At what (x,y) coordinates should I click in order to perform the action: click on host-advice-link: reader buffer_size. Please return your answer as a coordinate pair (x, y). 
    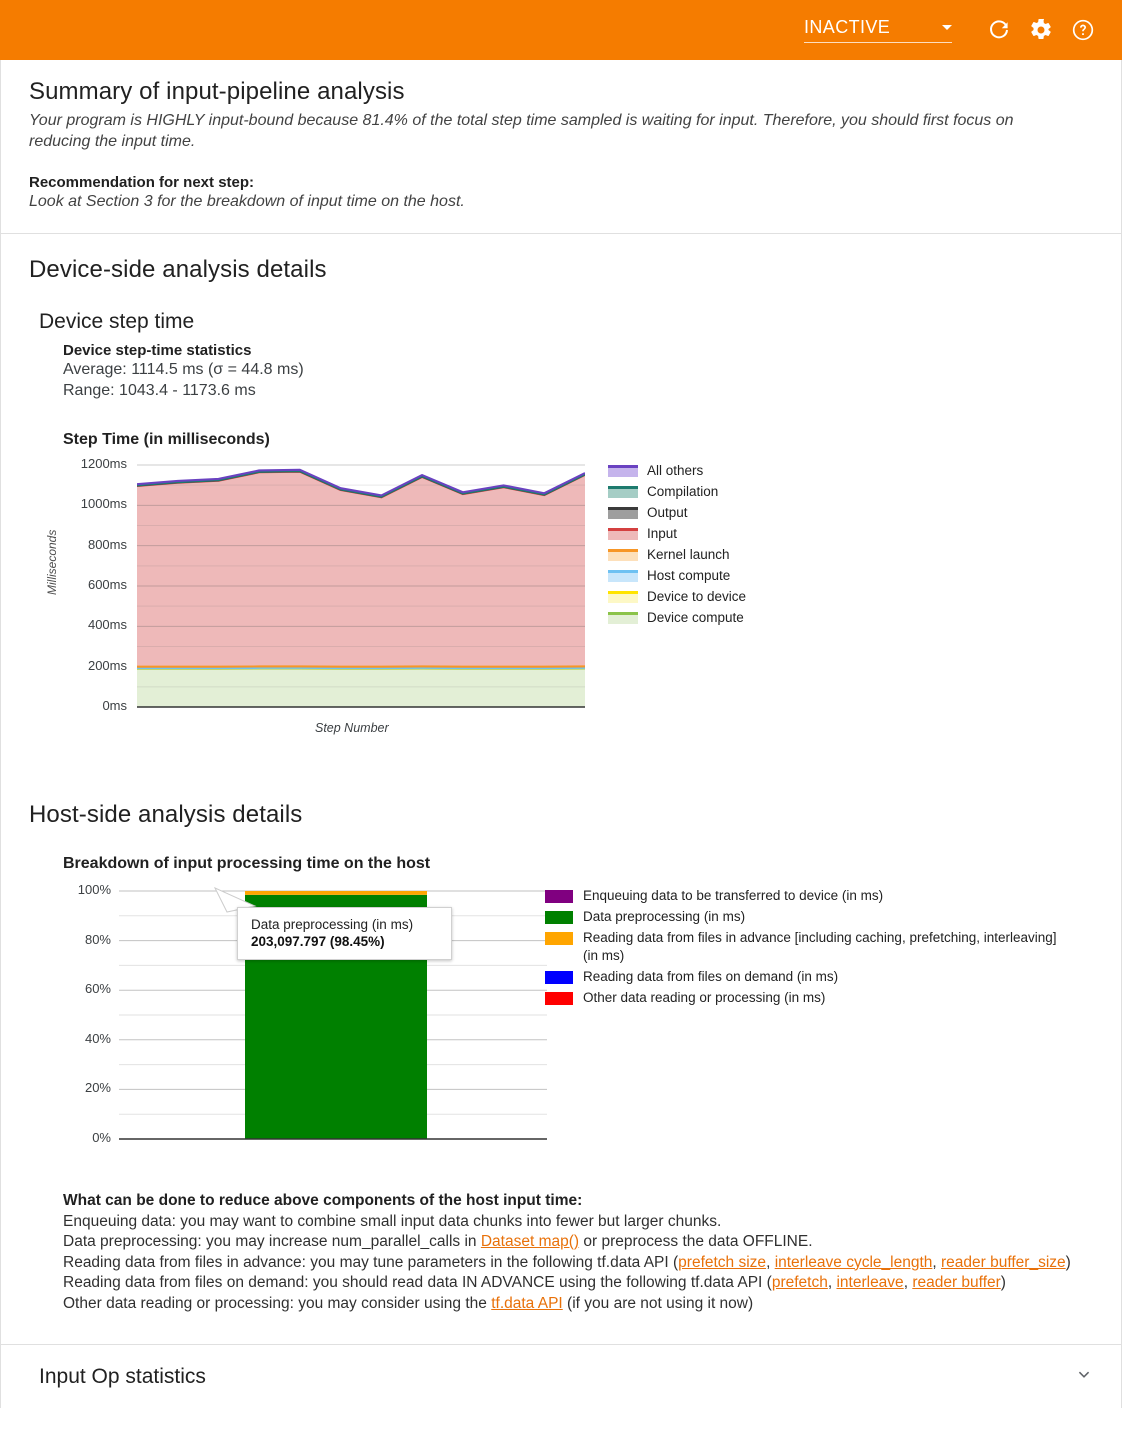
    Looking at the image, I should click on (1003, 1262).